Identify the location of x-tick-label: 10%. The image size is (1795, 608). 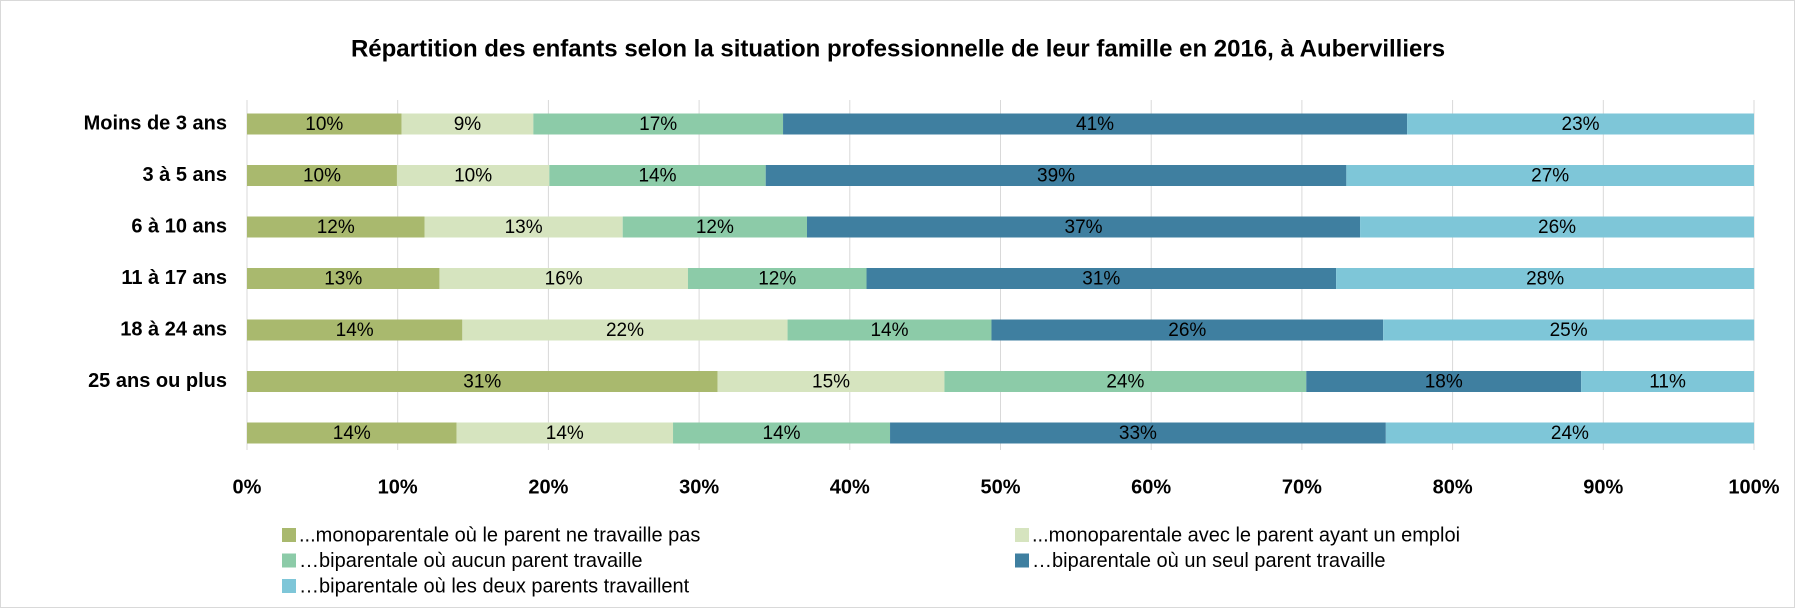
(398, 487).